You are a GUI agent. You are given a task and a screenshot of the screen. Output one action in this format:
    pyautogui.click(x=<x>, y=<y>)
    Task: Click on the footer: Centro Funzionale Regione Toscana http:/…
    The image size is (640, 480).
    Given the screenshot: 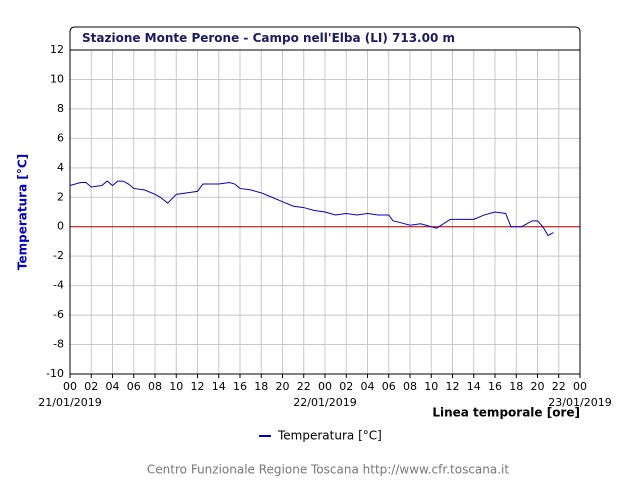 What is the action you would take?
    pyautogui.click(x=328, y=470)
    